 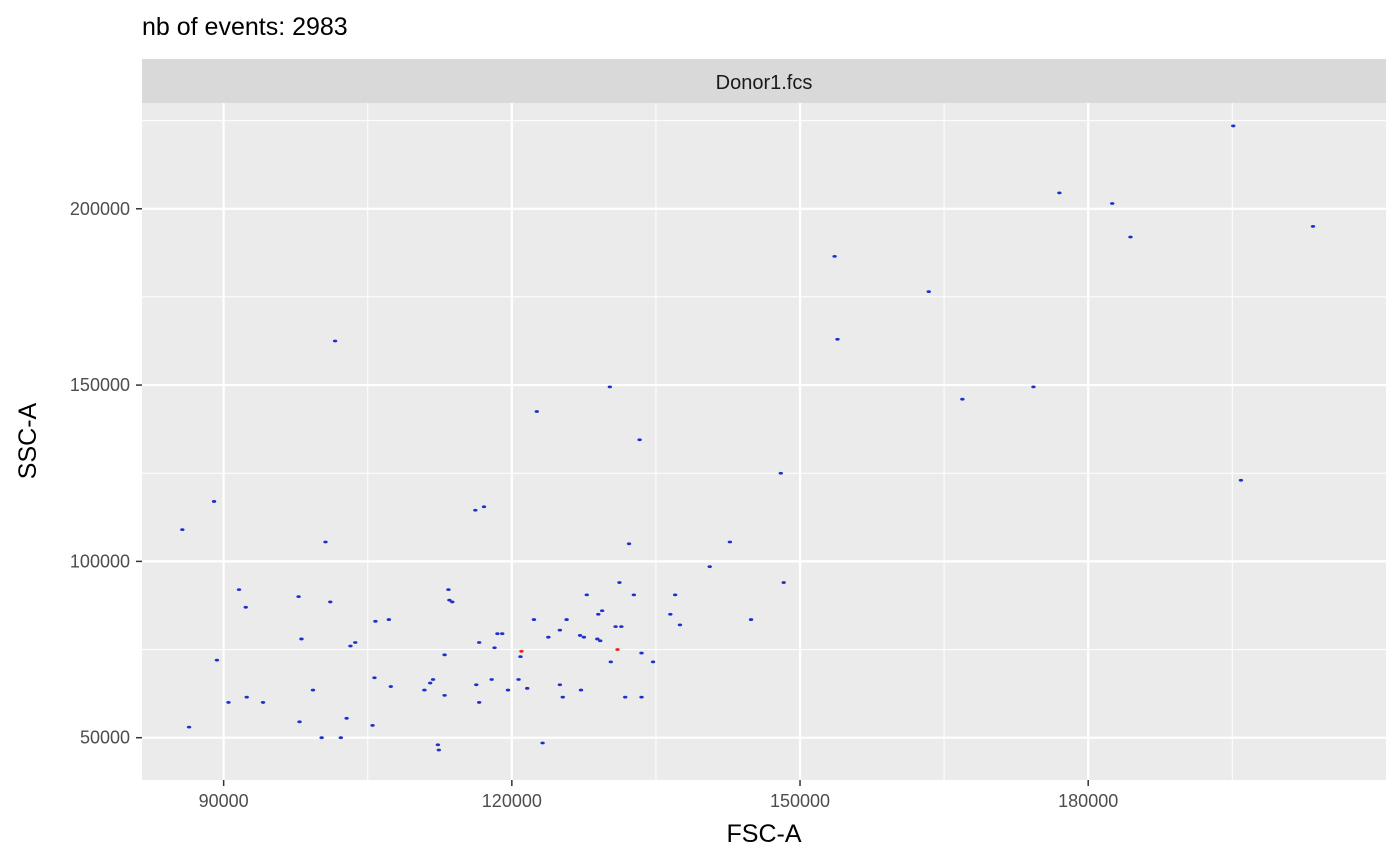 What do you see at coordinates (764, 834) in the screenshot?
I see `x-axis-title: FSC-A` at bounding box center [764, 834].